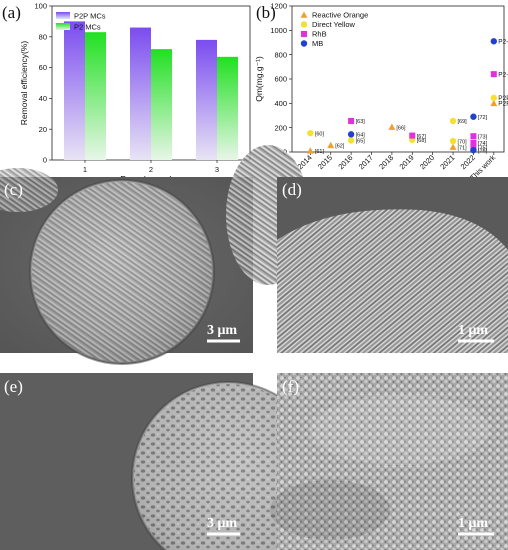 This screenshot has height=550, width=508. What do you see at coordinates (361, 122) in the screenshot?
I see `point-label-b: [63]` at bounding box center [361, 122].